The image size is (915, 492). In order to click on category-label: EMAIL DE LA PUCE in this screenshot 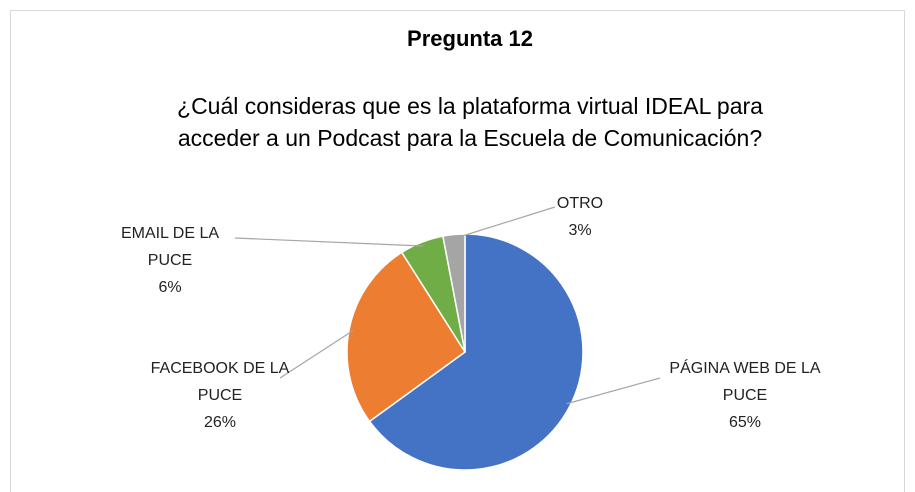, I will do `click(170, 247)`.